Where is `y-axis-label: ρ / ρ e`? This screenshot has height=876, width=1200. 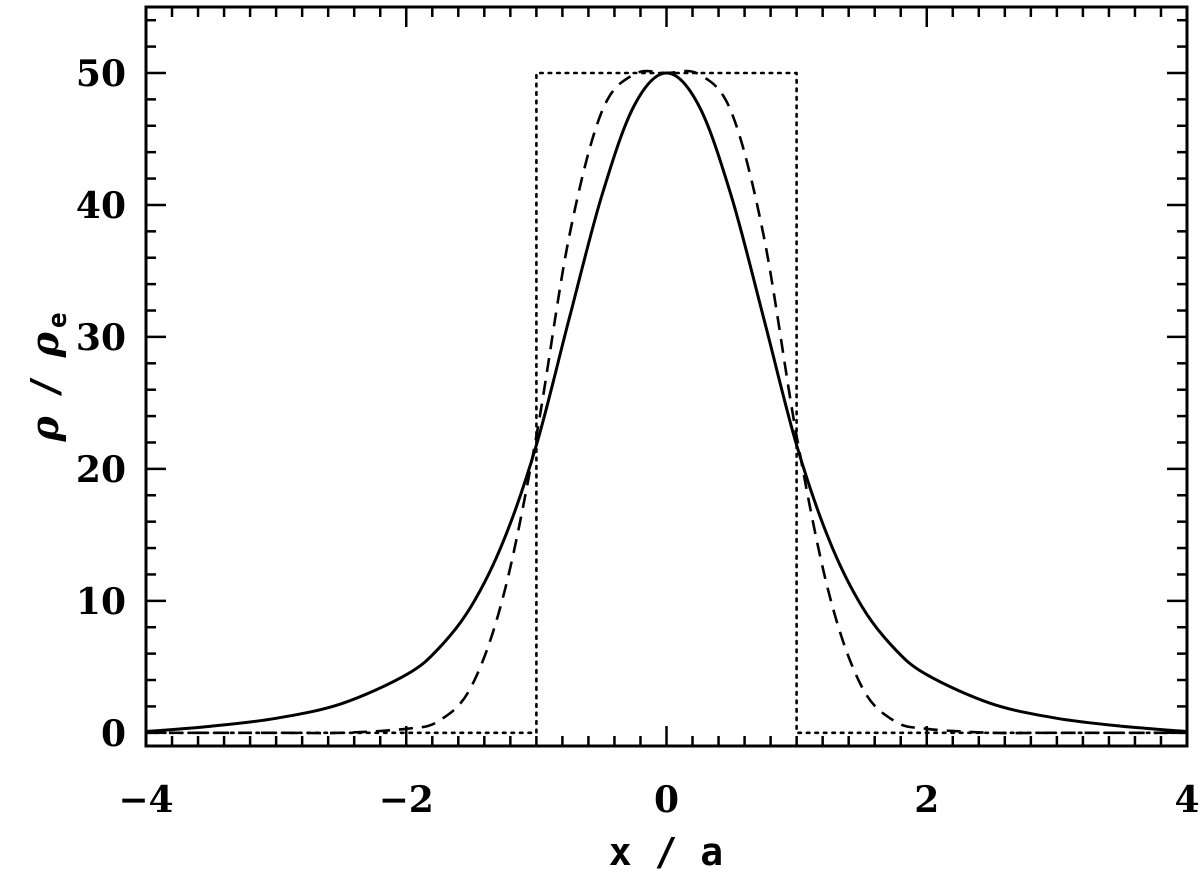
y-axis-label: ρ / ρ e is located at coordinates (47, 377).